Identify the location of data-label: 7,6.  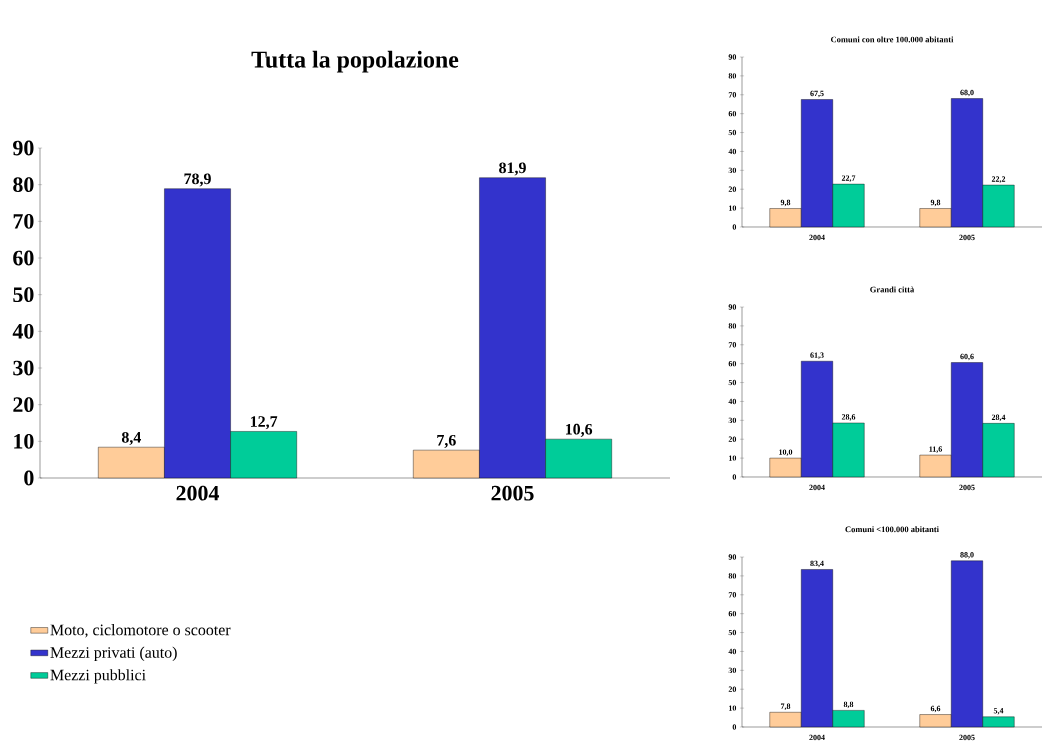
(446, 441).